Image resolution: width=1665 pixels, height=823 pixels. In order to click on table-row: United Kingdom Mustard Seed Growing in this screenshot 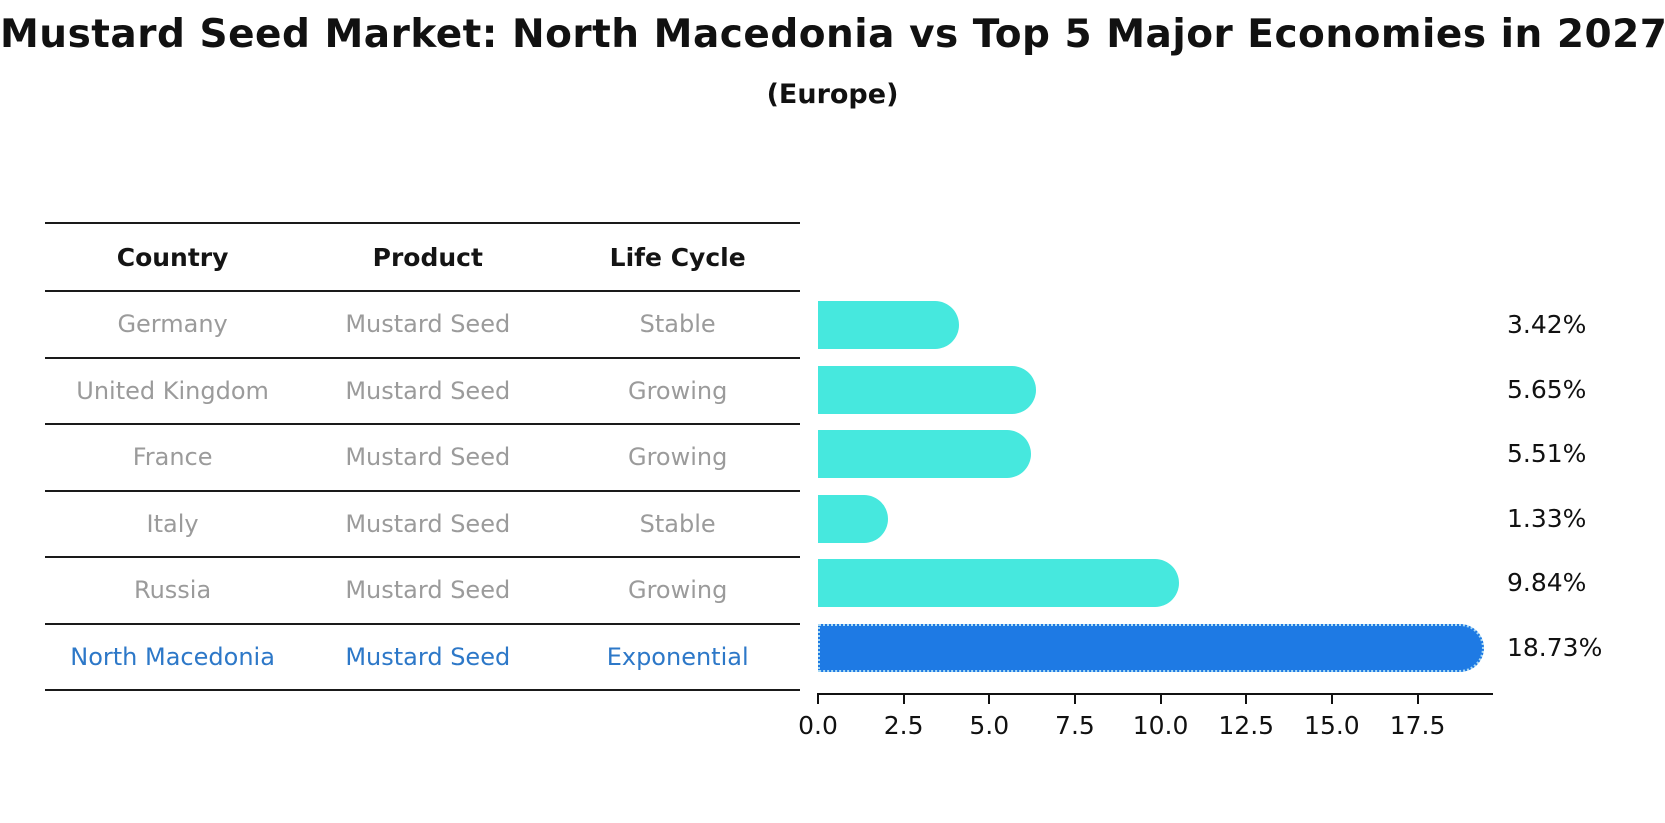, I will do `click(422, 392)`.